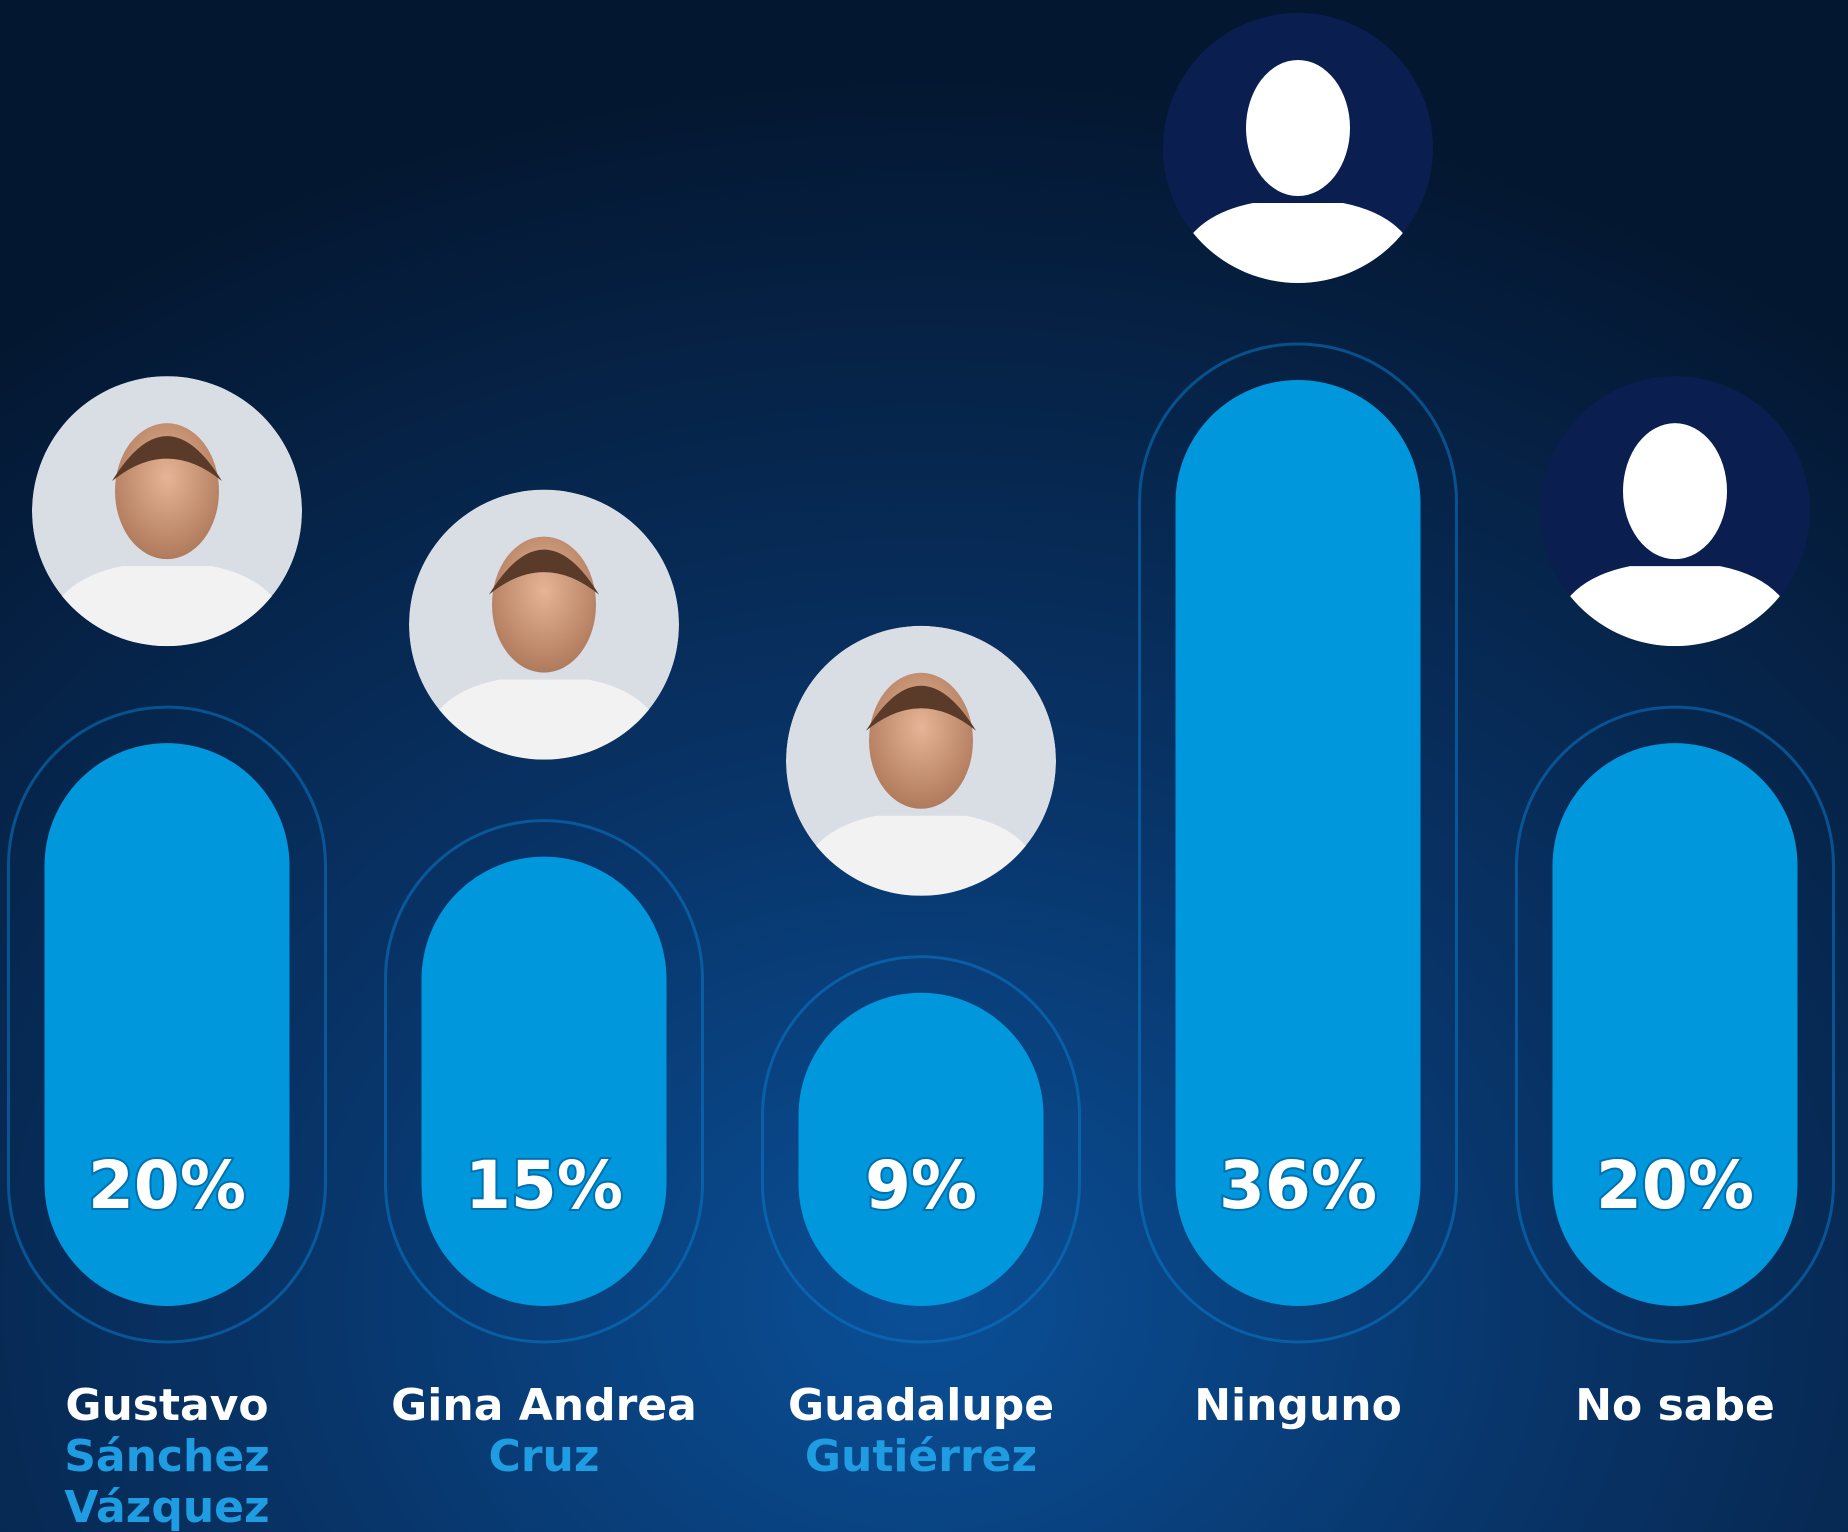 The width and height of the screenshot is (1848, 1532). What do you see at coordinates (921, 1456) in the screenshot?
I see `category-label: Gutiérrez` at bounding box center [921, 1456].